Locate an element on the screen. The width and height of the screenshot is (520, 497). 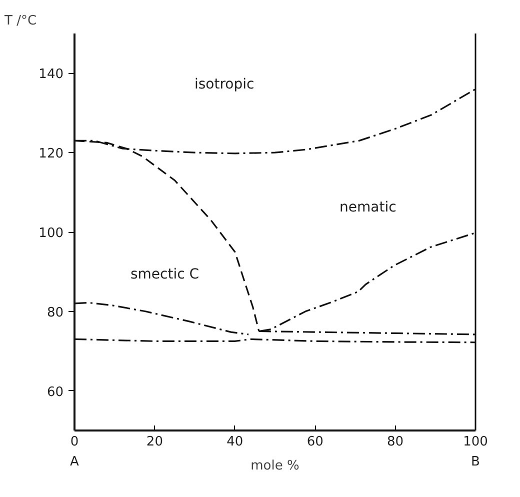
text: A is located at coordinates (75, 462).